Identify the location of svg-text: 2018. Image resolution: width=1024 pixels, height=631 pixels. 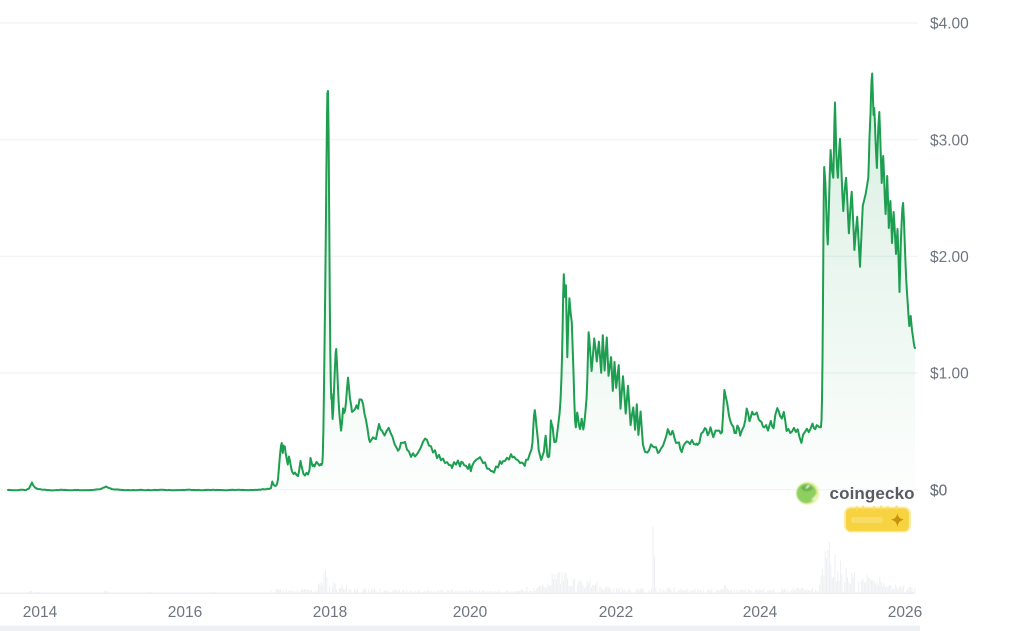
(330, 612).